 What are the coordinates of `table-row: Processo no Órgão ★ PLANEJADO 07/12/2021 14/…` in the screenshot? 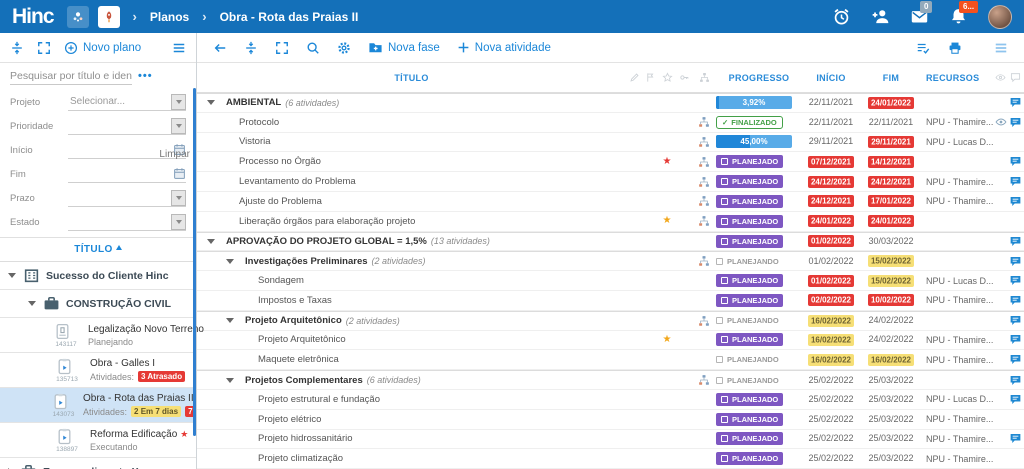 It's located at (610, 162).